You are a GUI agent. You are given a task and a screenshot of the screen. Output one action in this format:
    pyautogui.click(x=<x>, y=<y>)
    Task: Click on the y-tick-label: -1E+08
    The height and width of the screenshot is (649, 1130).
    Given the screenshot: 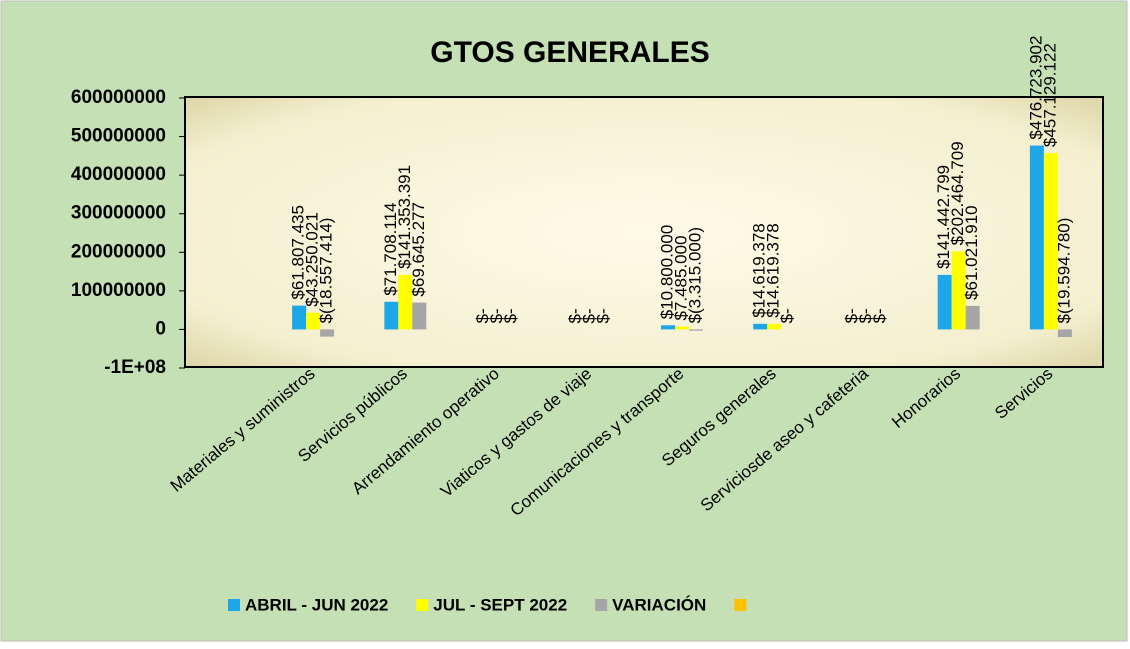 What is the action you would take?
    pyautogui.click(x=135, y=367)
    